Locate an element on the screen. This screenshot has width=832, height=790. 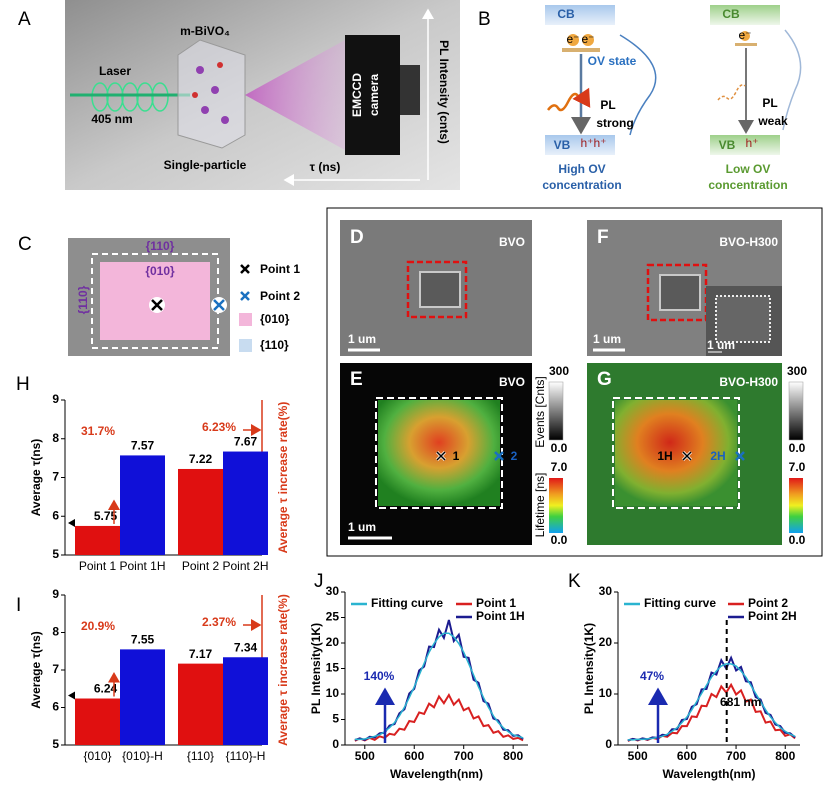
value-label: 7.55 is located at coordinates (143, 640).